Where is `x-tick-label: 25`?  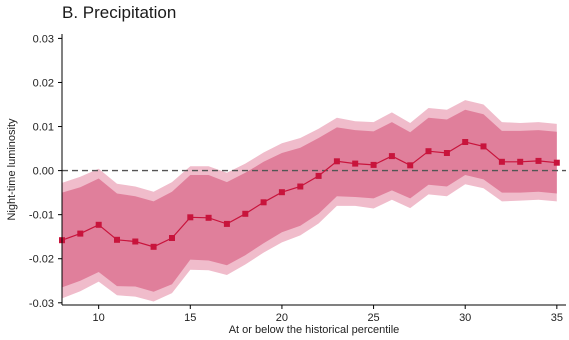 x-tick-label: 25 is located at coordinates (373, 318).